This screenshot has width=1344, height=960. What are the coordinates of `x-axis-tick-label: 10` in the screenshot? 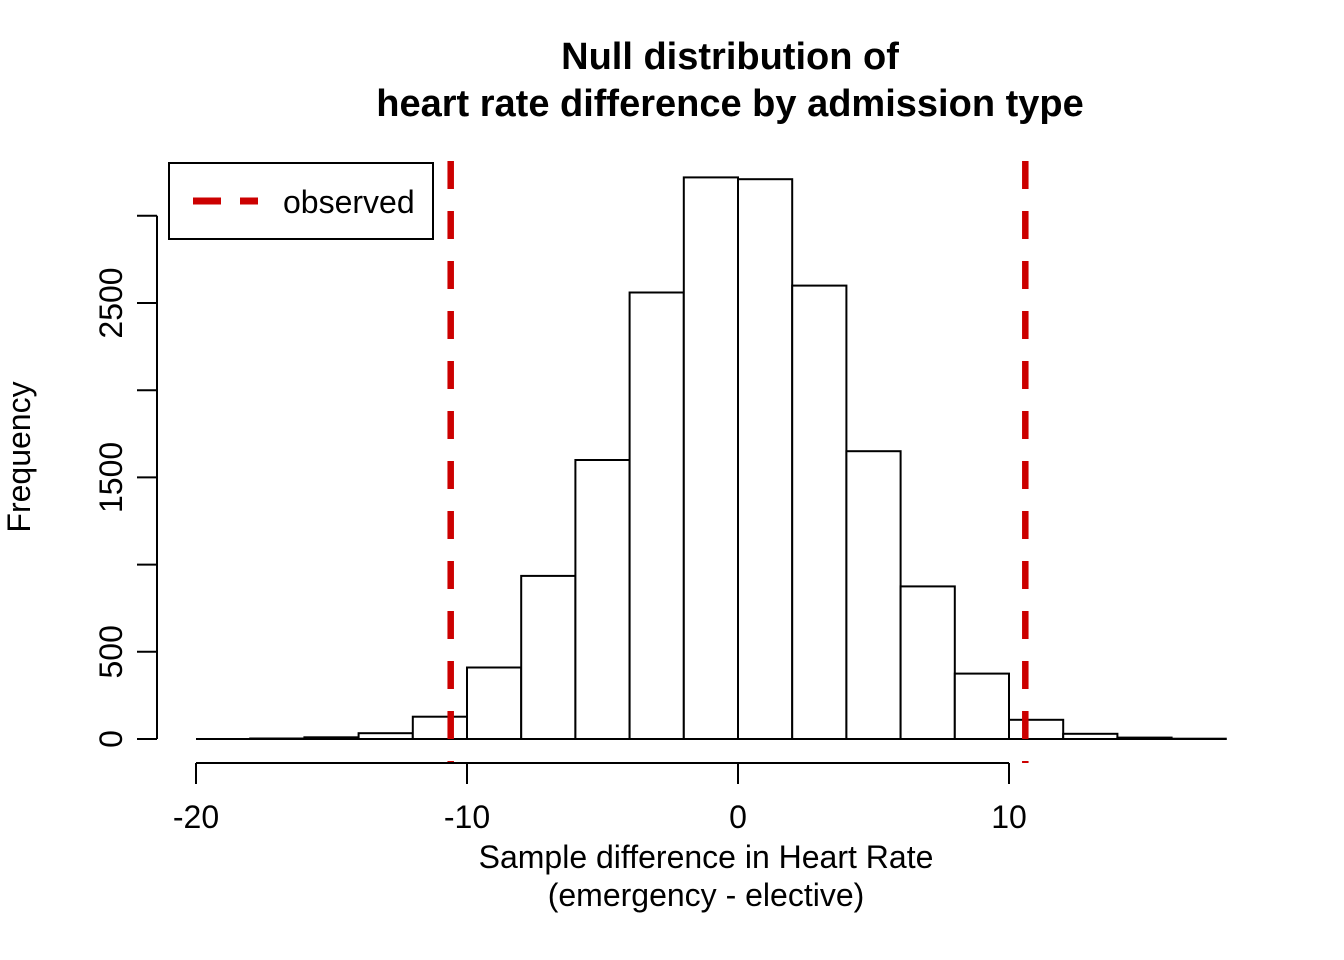 It's located at (1009, 817).